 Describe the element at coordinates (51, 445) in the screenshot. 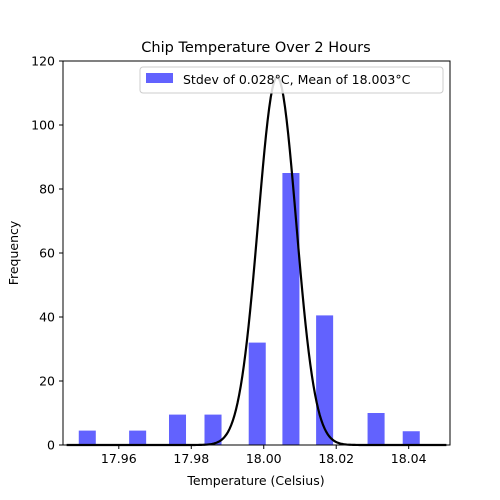

I see `y-tick-label: 0` at that location.